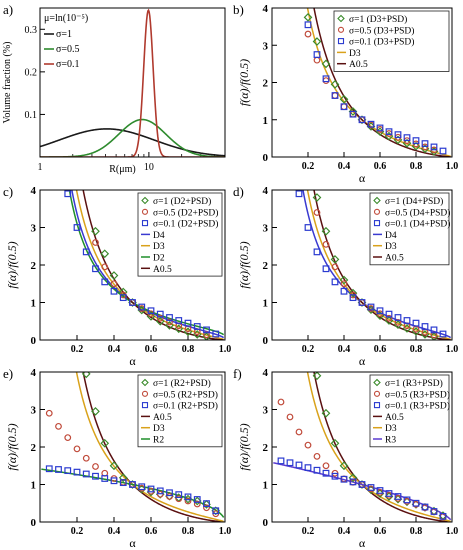 Image resolution: width=463 pixels, height=550 pixels. I want to click on y-tick-label: 2, so click(34, 266).